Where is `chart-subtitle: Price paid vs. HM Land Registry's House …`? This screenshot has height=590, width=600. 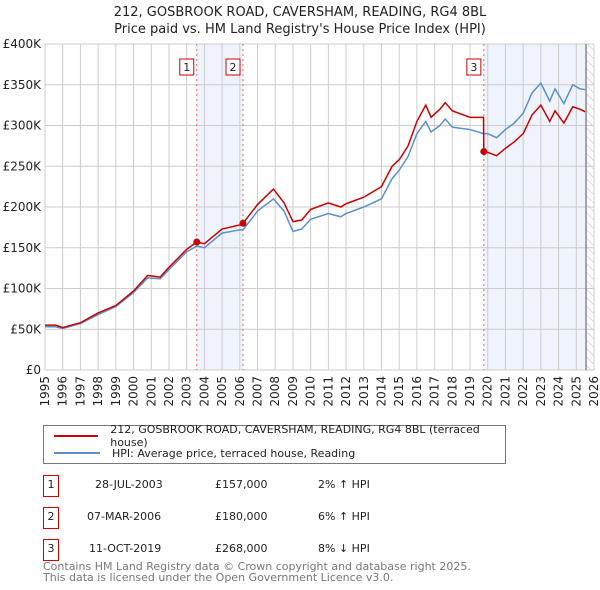
chart-subtitle: Price paid vs. HM Land Registry's House … is located at coordinates (300, 29).